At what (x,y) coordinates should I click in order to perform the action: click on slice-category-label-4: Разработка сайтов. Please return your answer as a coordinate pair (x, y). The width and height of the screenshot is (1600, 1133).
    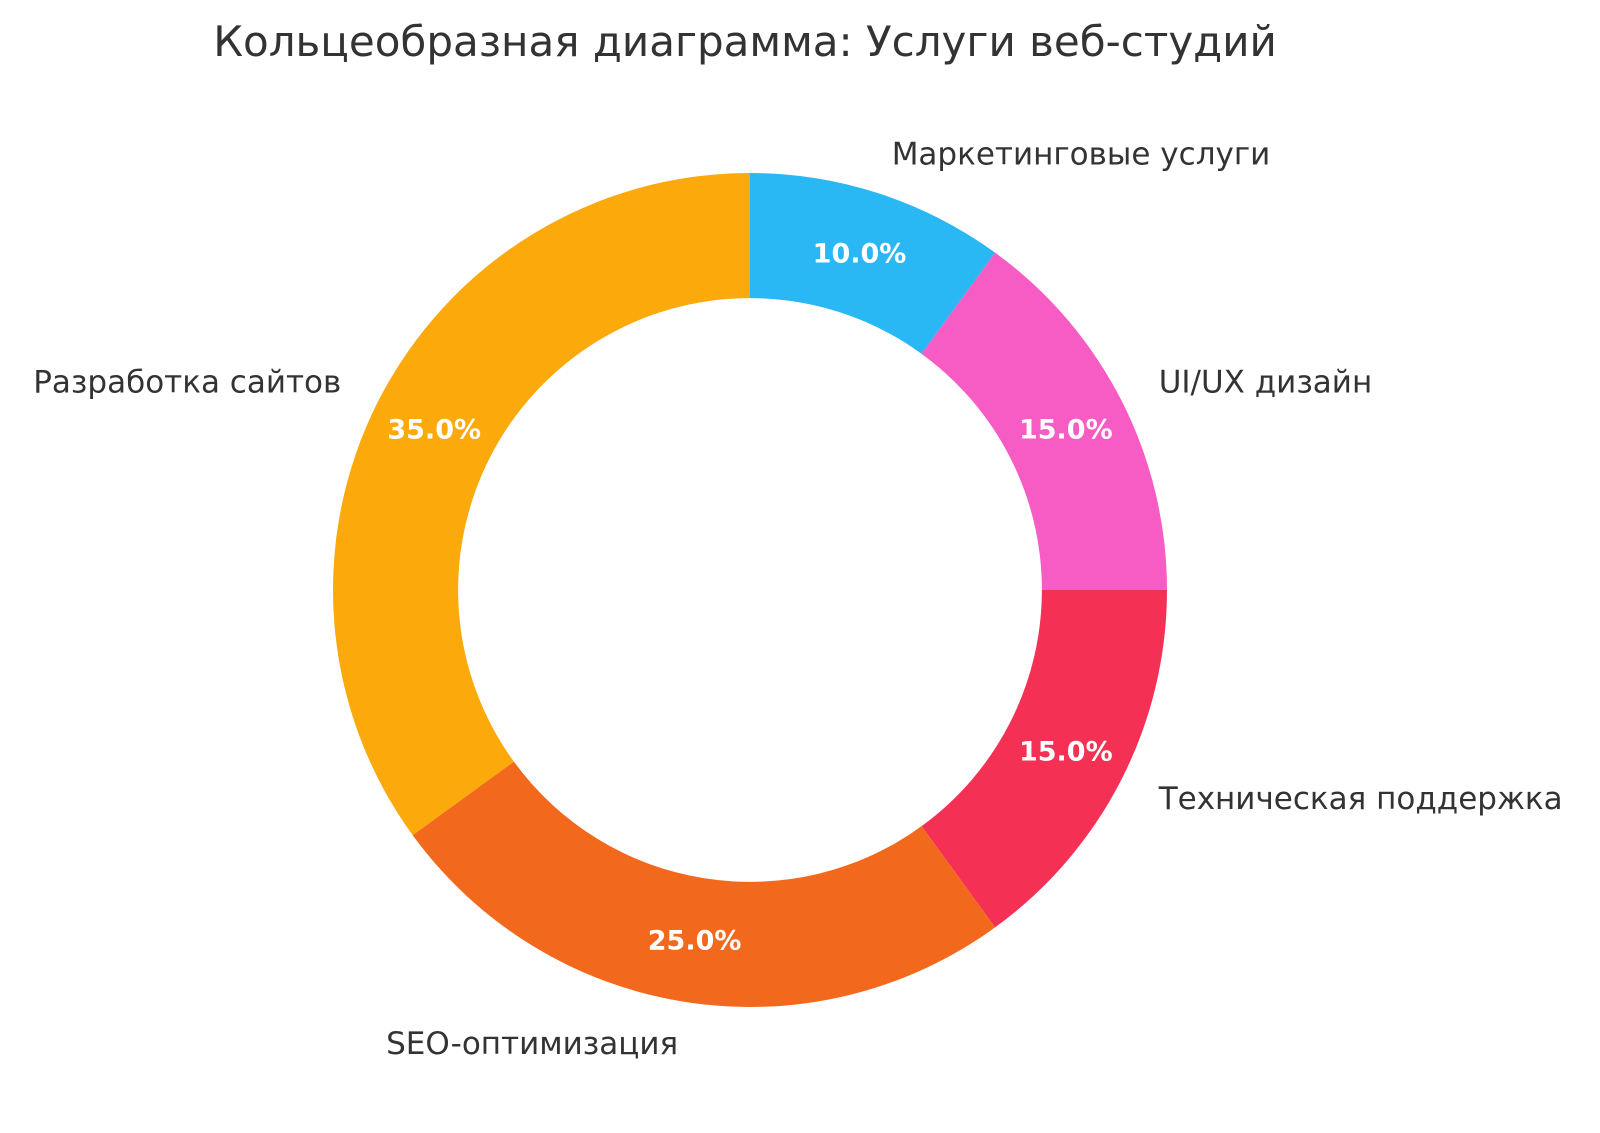
    Looking at the image, I should click on (187, 383).